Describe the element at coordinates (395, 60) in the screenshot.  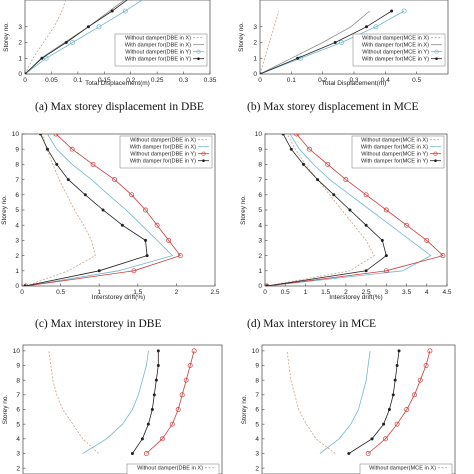
I see `legend-entry: With damper for(MCE in Y)` at that location.